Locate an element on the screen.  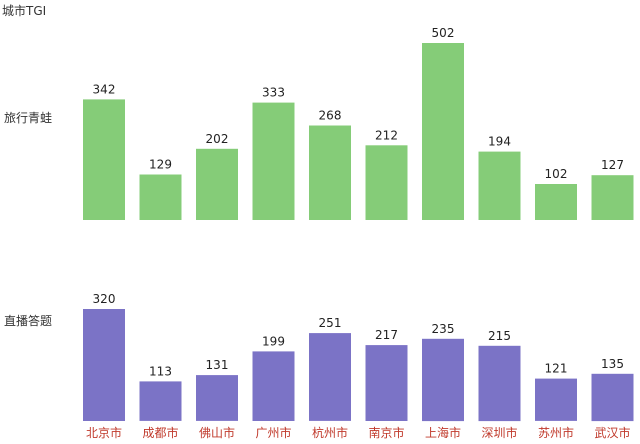
data-label-s1-0: 320 is located at coordinates (104, 299).